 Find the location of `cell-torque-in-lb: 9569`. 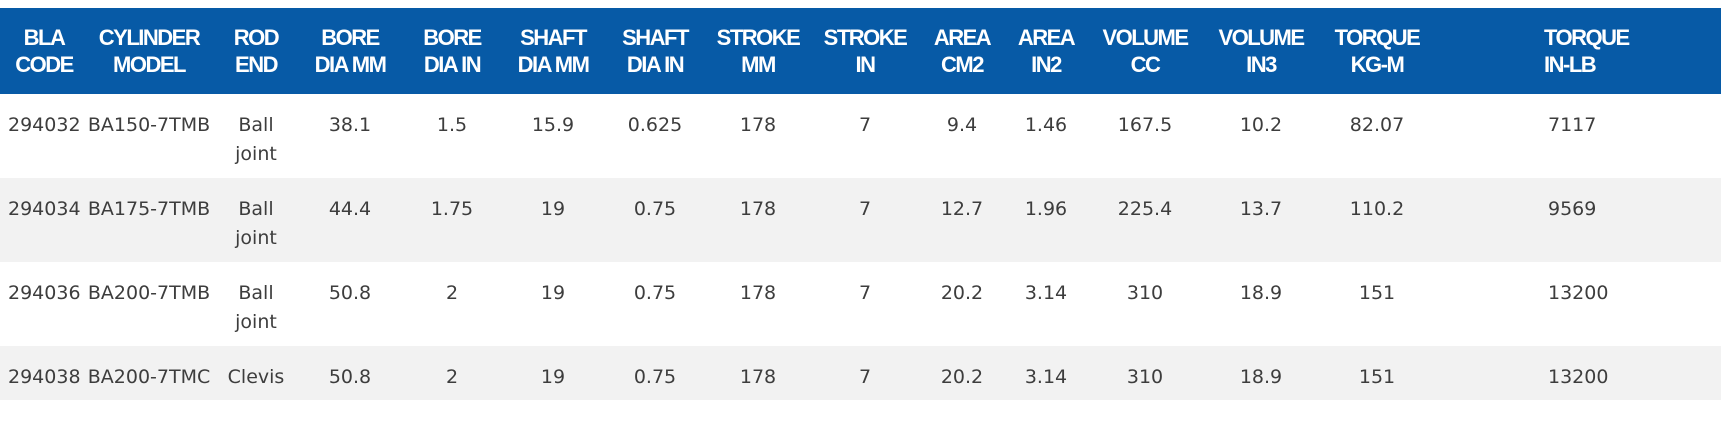

cell-torque-in-lb: 9569 is located at coordinates (1572, 209).